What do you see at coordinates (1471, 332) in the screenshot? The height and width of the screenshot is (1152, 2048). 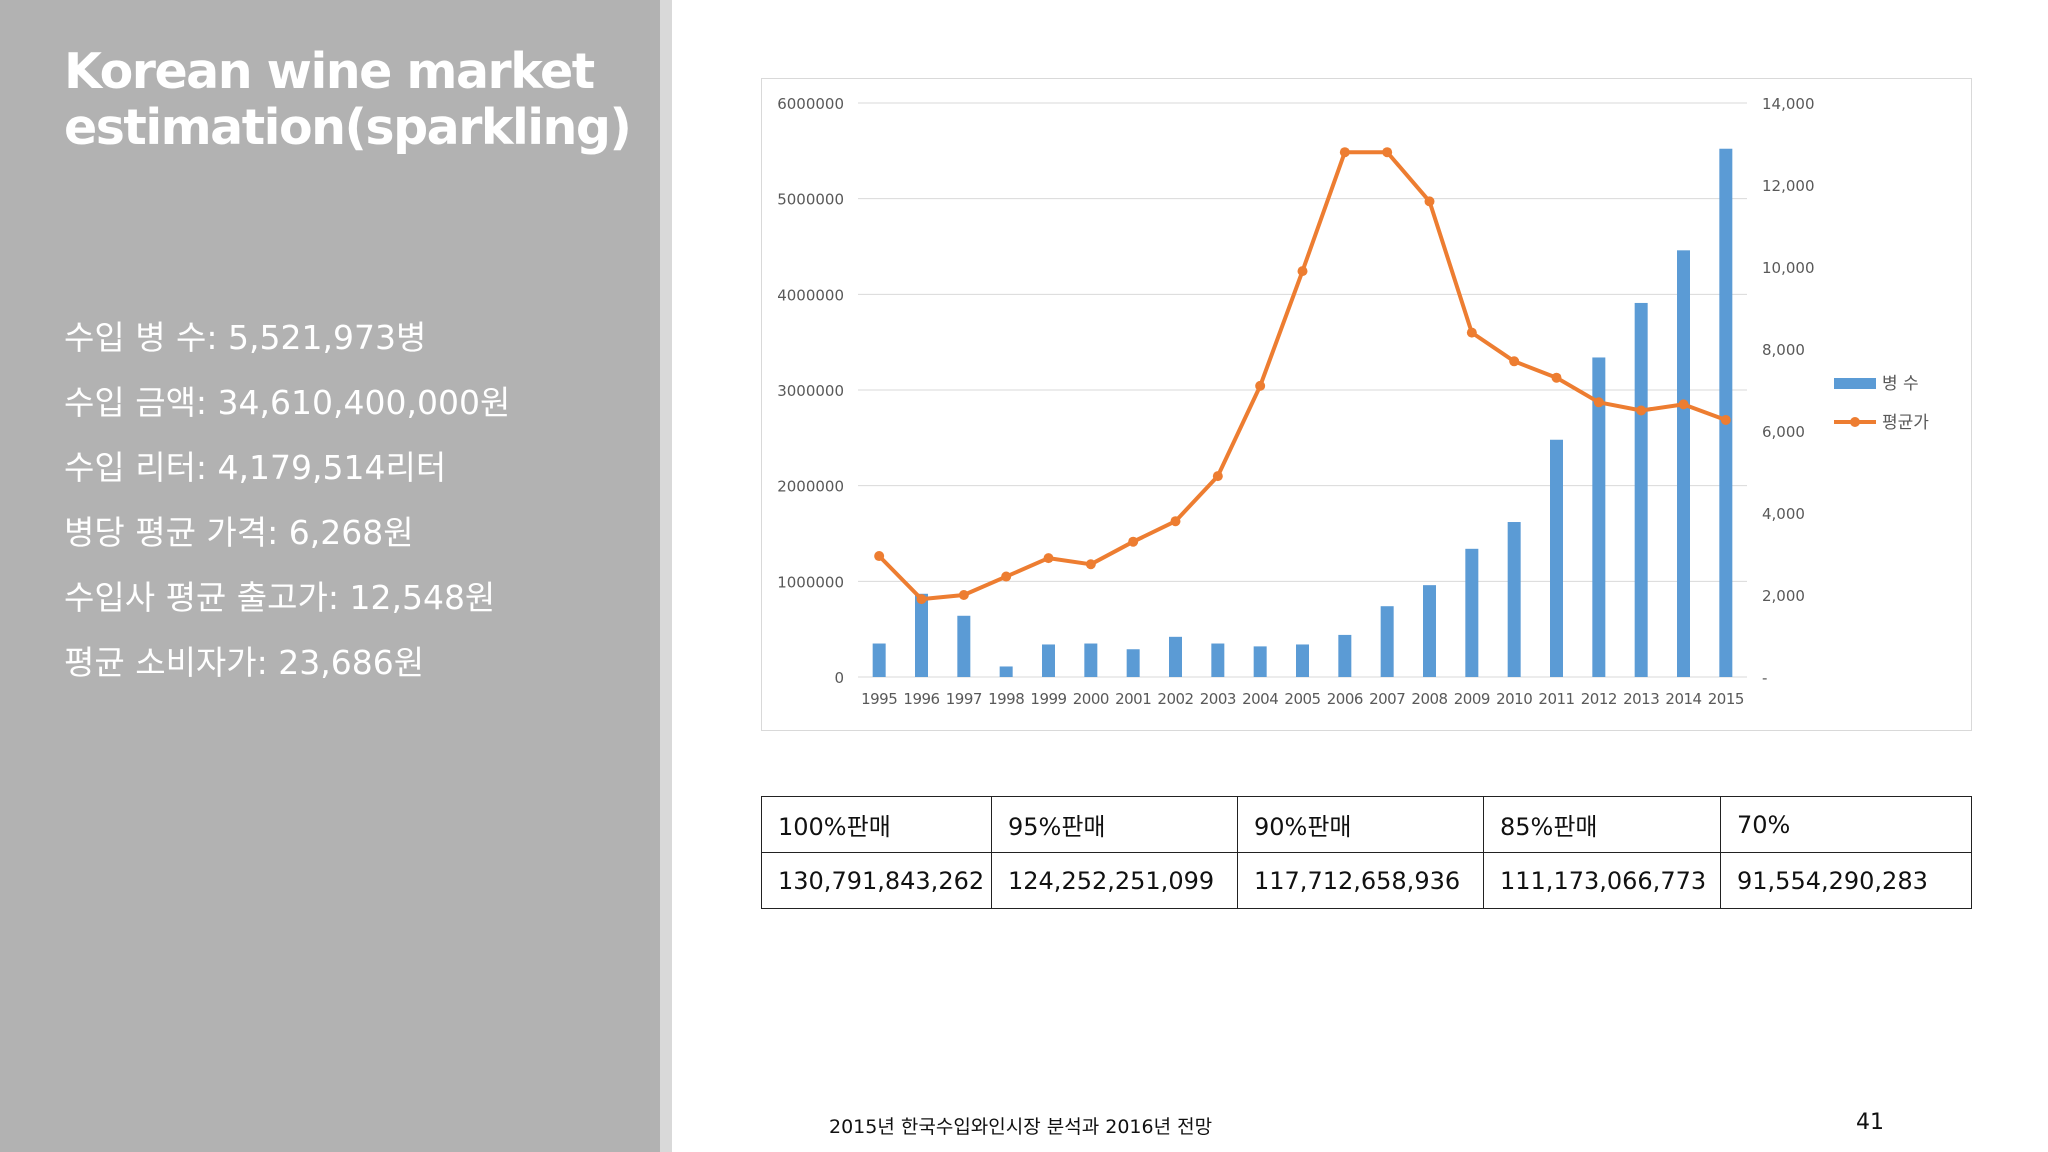 I see `point-2009` at bounding box center [1471, 332].